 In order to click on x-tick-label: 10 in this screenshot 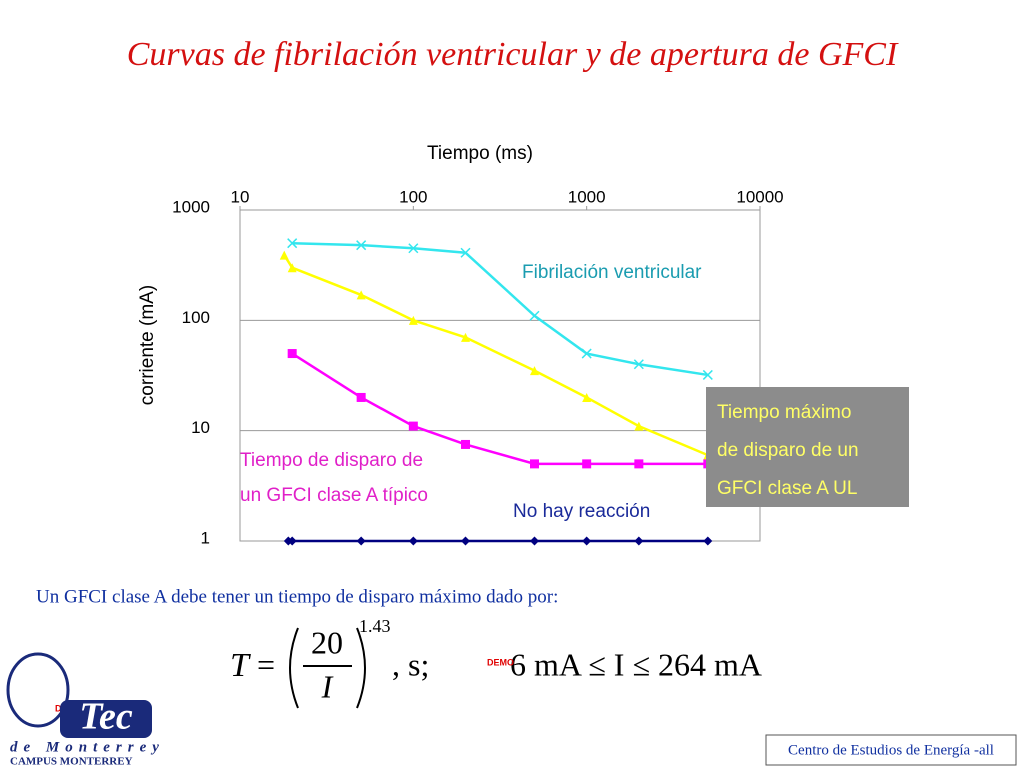, I will do `click(240, 196)`.